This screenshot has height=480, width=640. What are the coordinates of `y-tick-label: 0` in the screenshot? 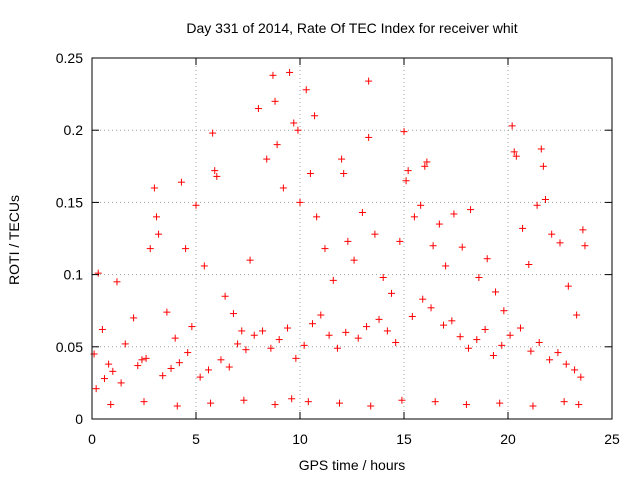 It's located at (79, 419).